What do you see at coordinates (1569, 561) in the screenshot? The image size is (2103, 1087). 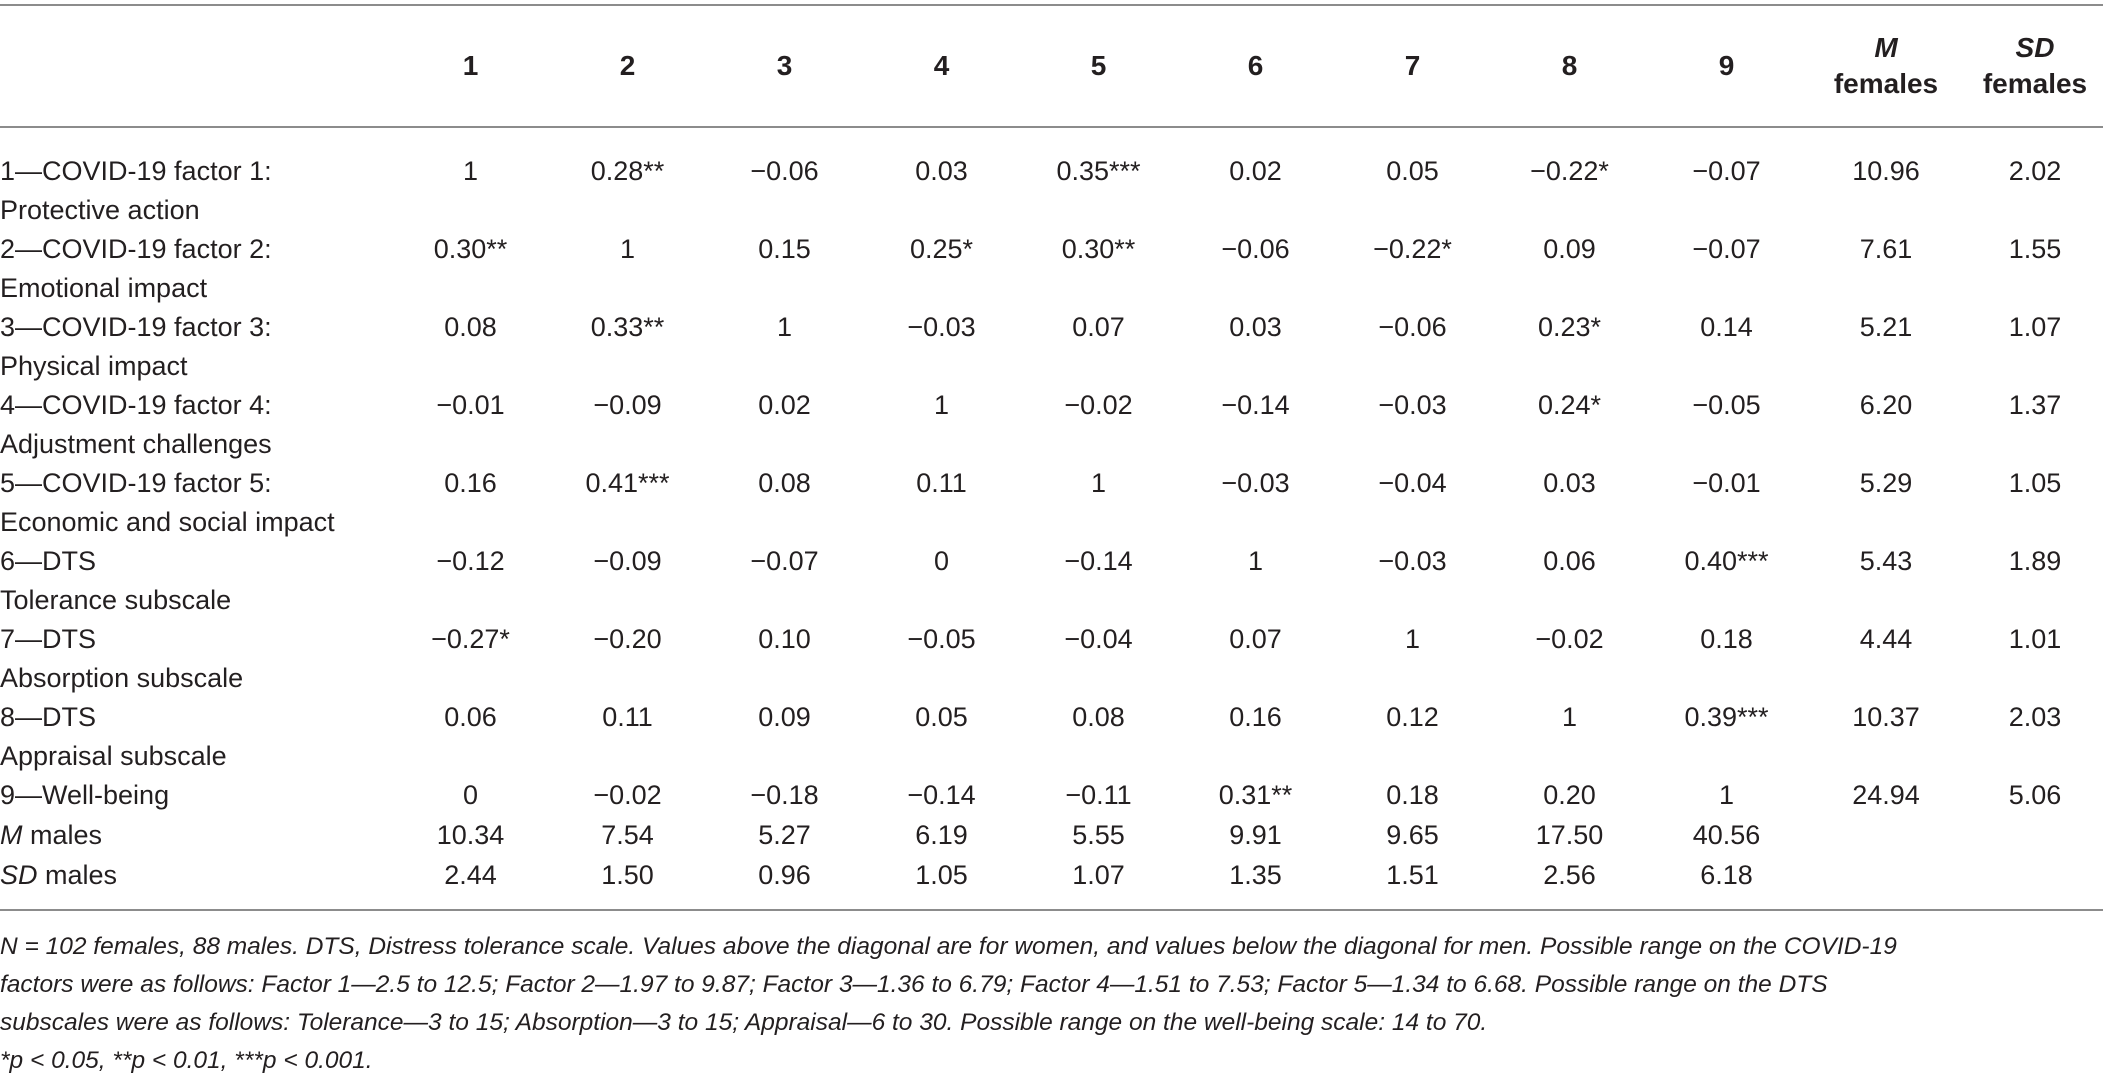 I see `table-cell: 0.06` at bounding box center [1569, 561].